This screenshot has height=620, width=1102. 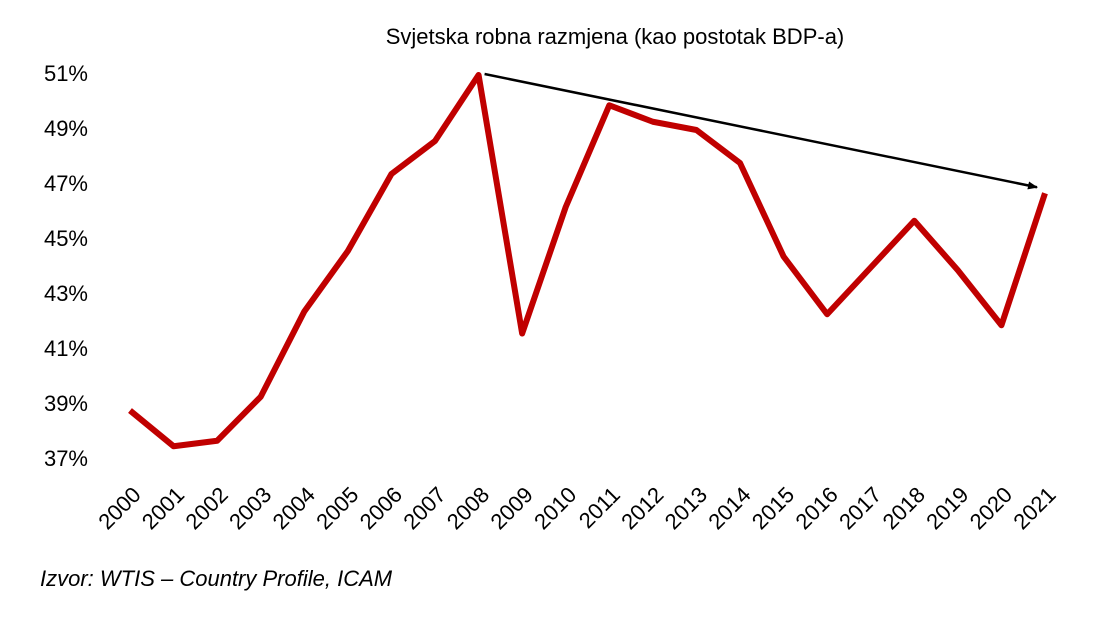 I want to click on x-tick-label: 2007, so click(x=424, y=508).